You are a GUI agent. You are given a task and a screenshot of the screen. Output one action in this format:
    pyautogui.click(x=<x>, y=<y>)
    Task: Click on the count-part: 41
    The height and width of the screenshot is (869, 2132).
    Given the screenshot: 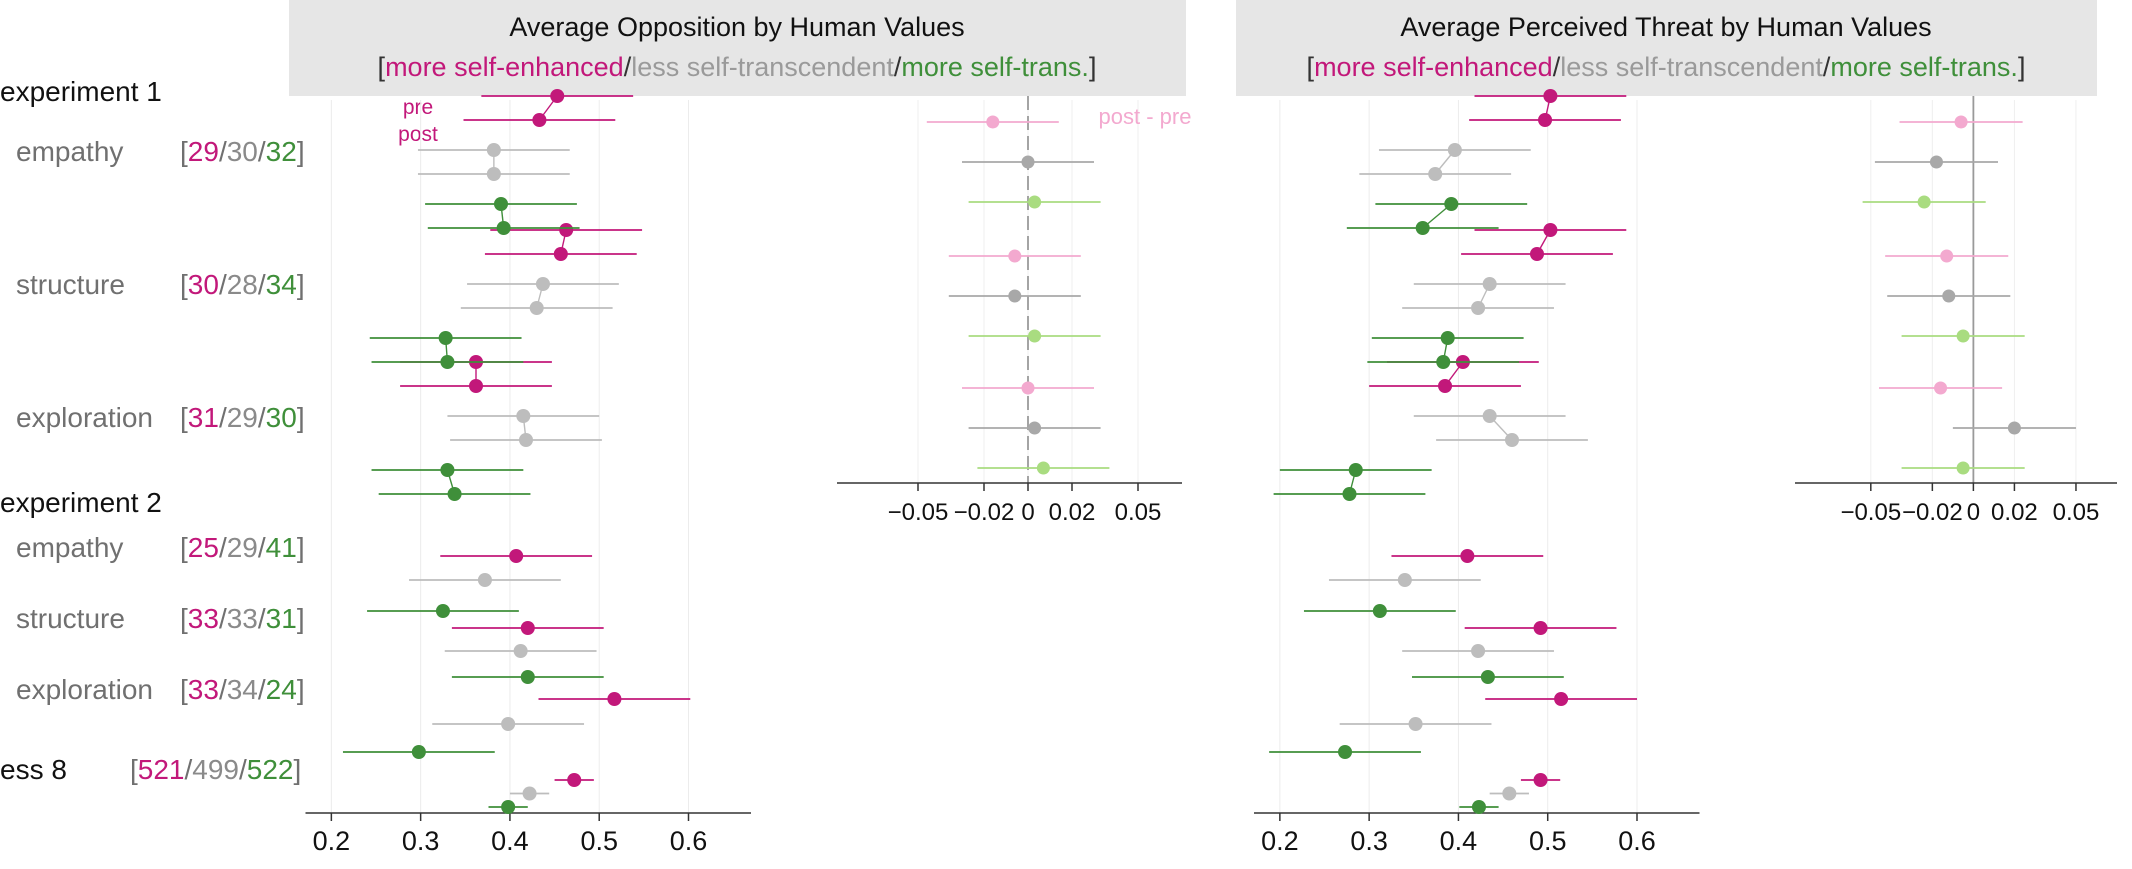 What is the action you would take?
    pyautogui.click(x=281, y=547)
    